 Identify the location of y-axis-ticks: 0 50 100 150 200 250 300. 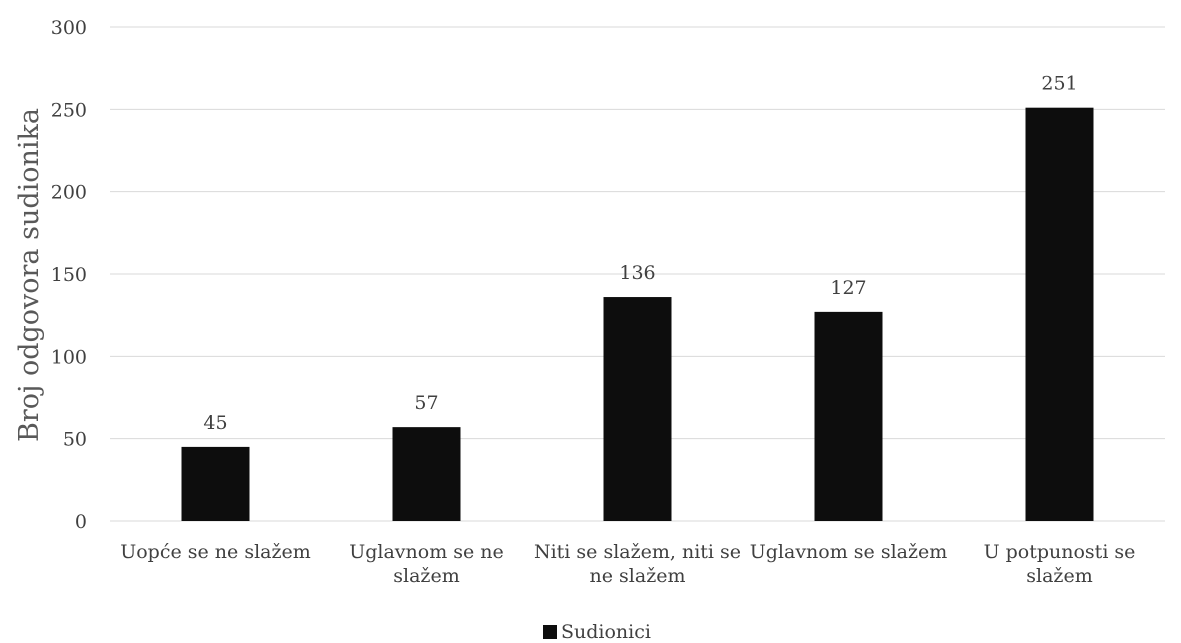
(69, 275).